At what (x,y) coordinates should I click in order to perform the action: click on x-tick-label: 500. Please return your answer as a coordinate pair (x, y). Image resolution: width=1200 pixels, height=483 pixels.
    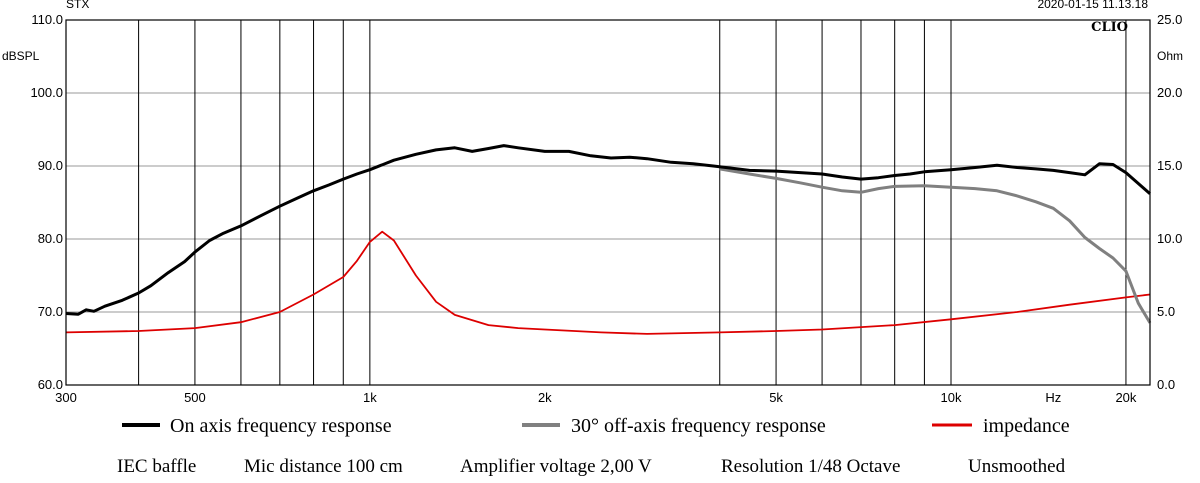
    Looking at the image, I should click on (195, 397).